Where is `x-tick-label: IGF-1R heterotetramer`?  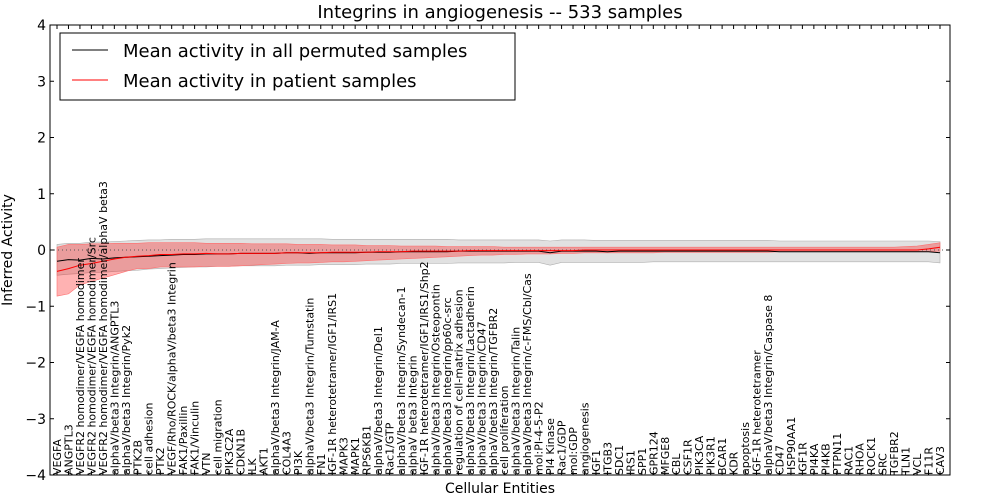 x-tick-label: IGF-1R heterotetramer is located at coordinates (757, 412).